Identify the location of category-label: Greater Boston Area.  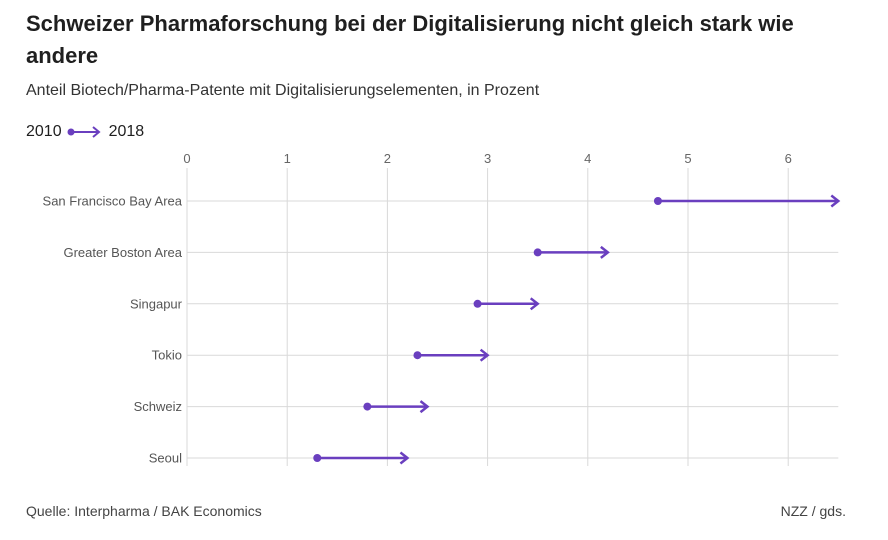
(122, 252).